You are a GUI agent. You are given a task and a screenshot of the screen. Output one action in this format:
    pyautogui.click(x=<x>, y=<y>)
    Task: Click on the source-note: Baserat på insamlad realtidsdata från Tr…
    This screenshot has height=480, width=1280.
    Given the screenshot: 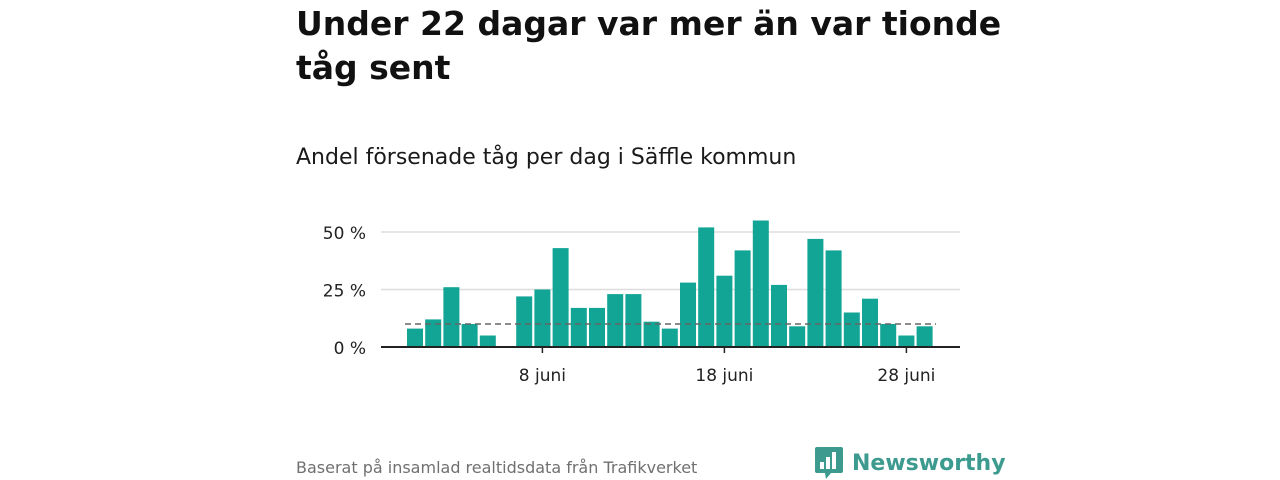 What is the action you would take?
    pyautogui.click(x=497, y=467)
    